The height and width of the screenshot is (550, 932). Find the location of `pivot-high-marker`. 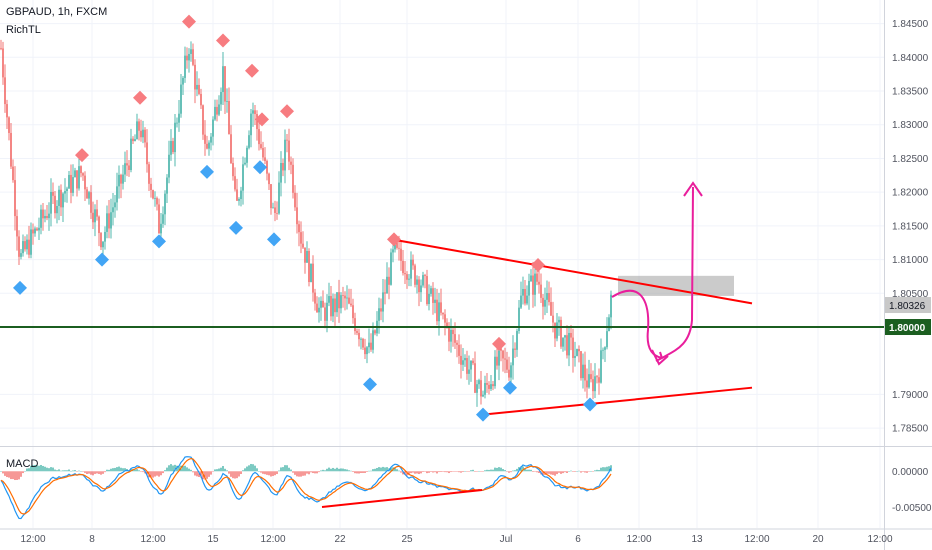

pivot-high-marker is located at coordinates (252, 70).